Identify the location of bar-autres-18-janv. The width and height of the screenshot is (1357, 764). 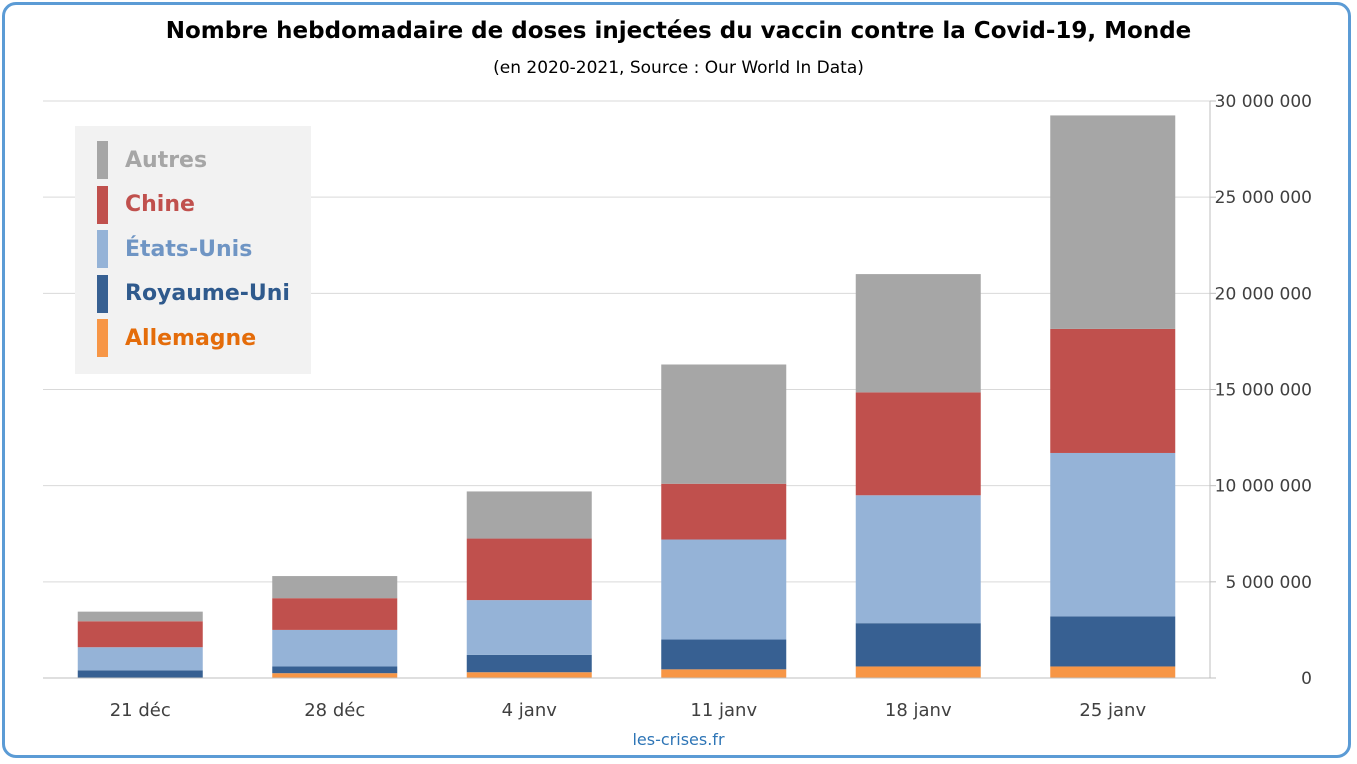
(918, 333).